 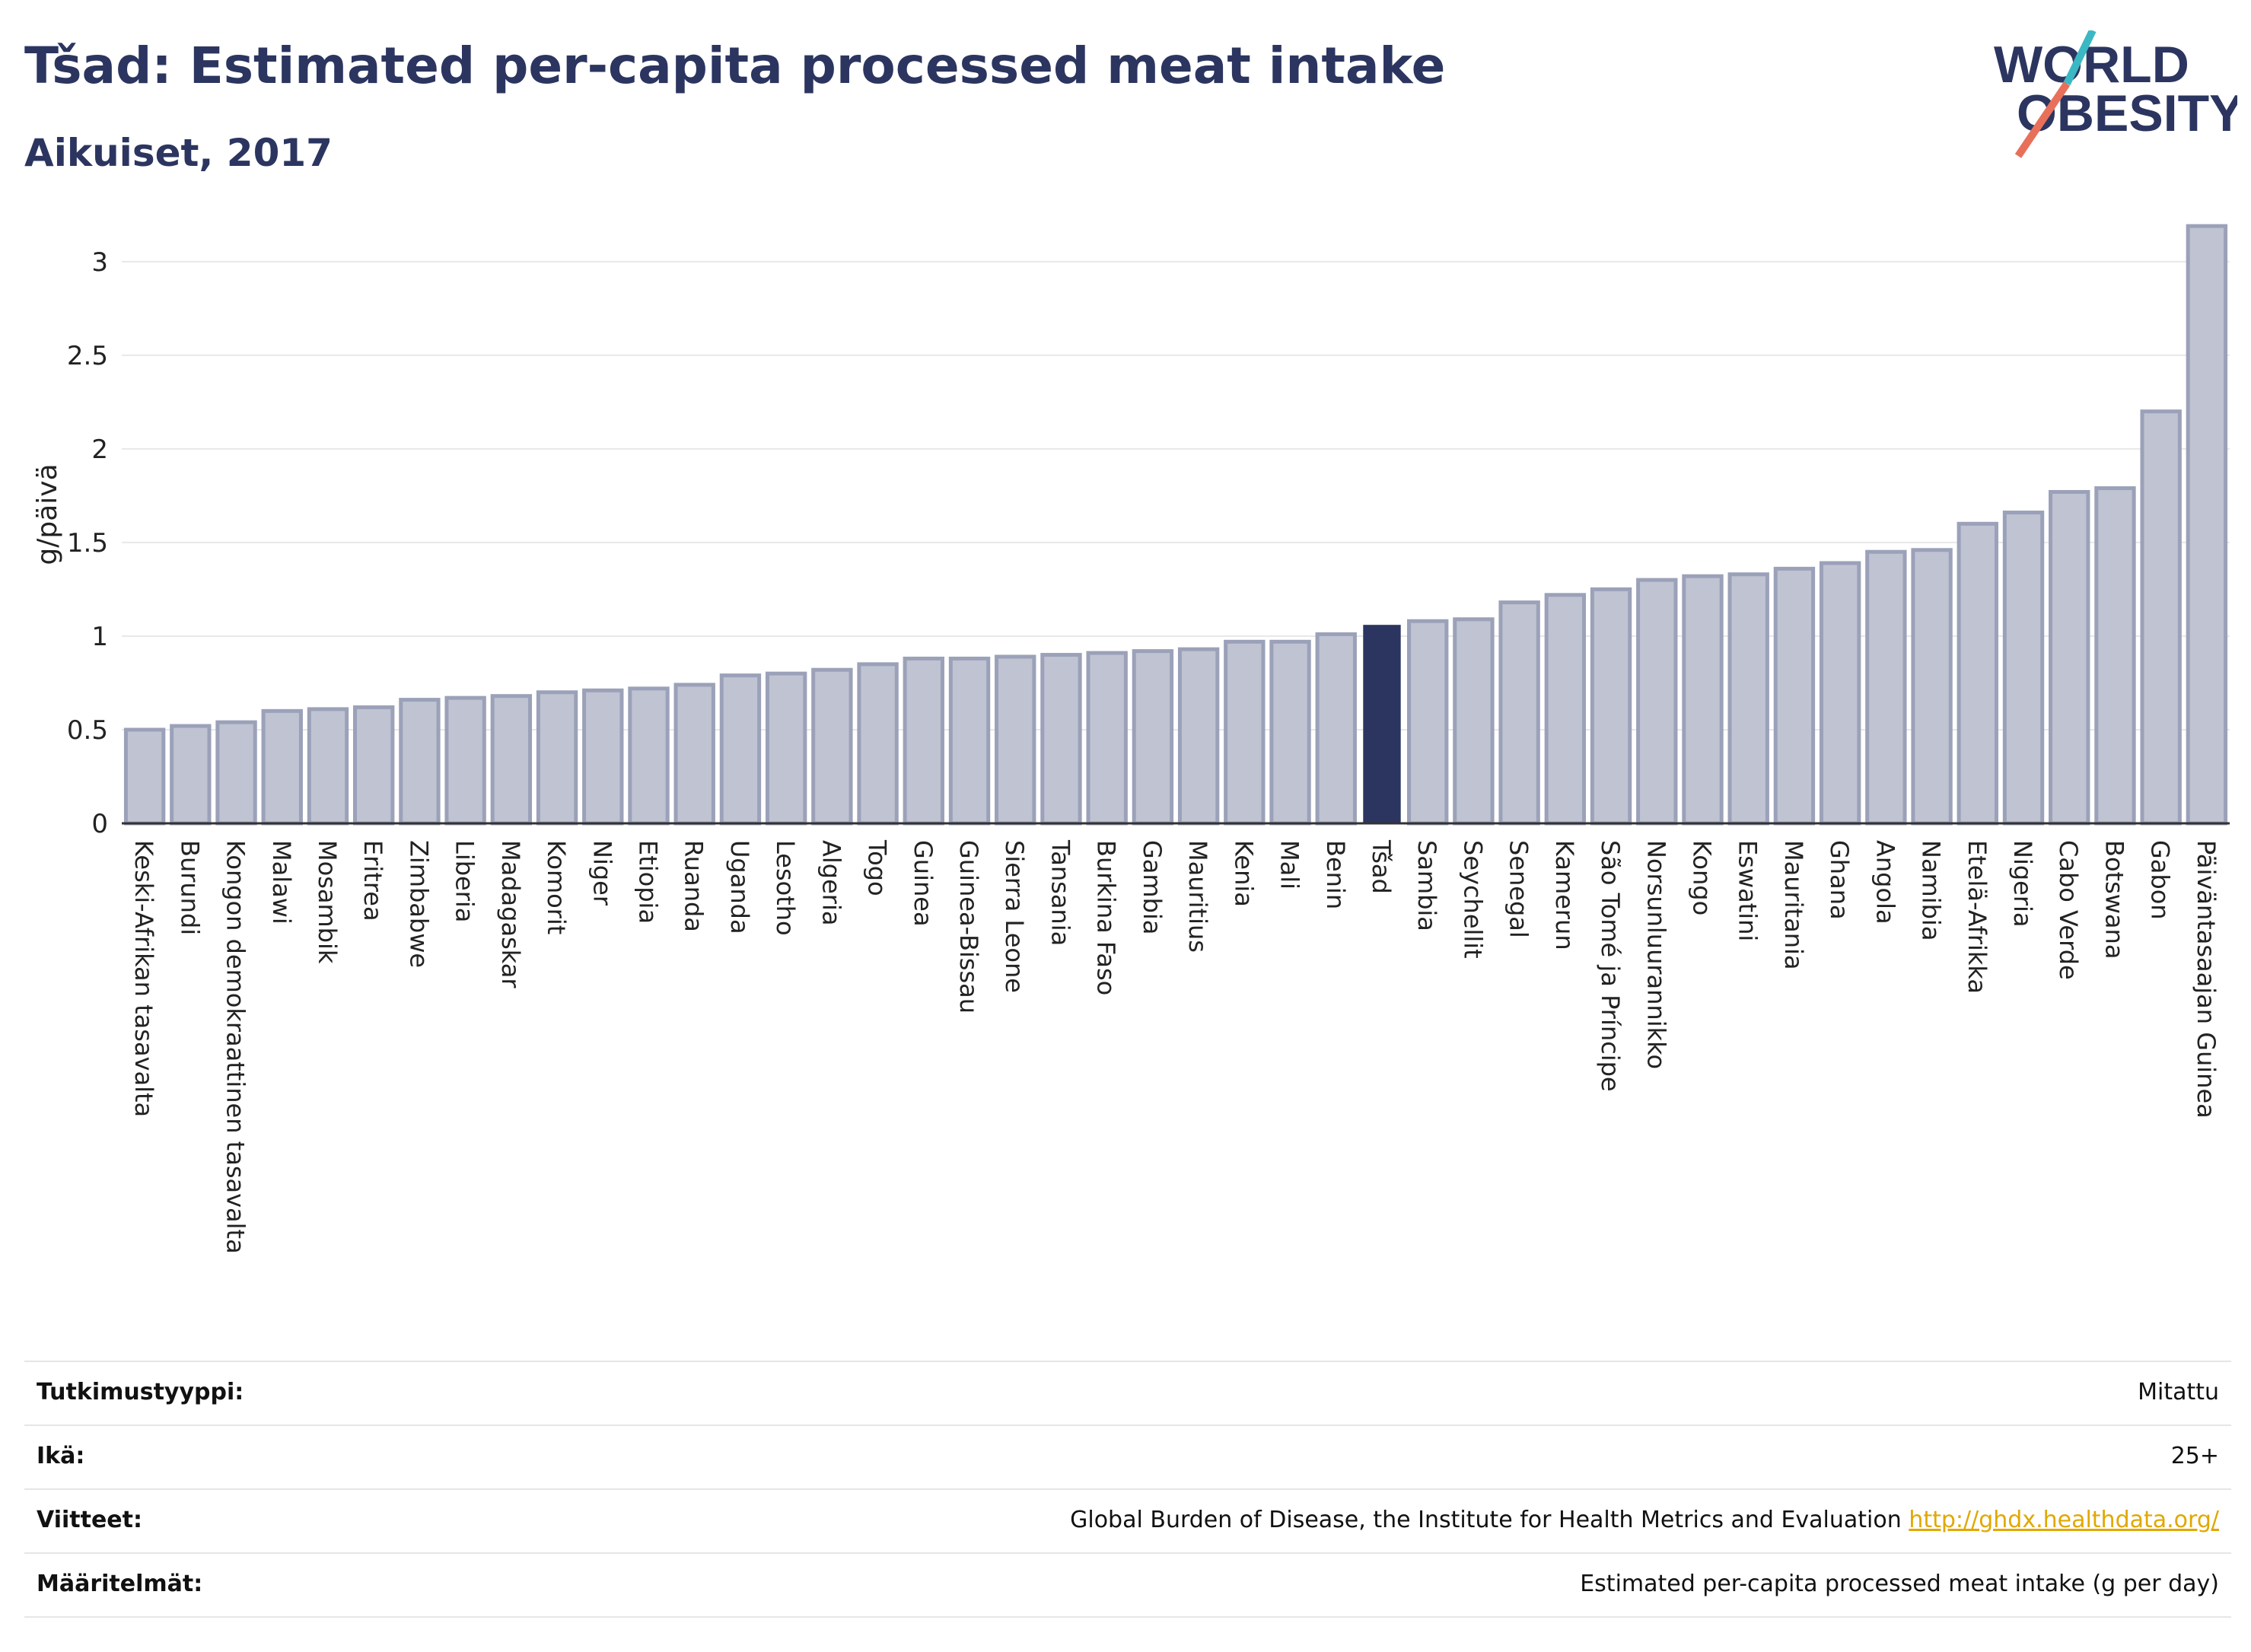 What do you see at coordinates (99, 262) in the screenshot?
I see `y-tick-label: 3` at bounding box center [99, 262].